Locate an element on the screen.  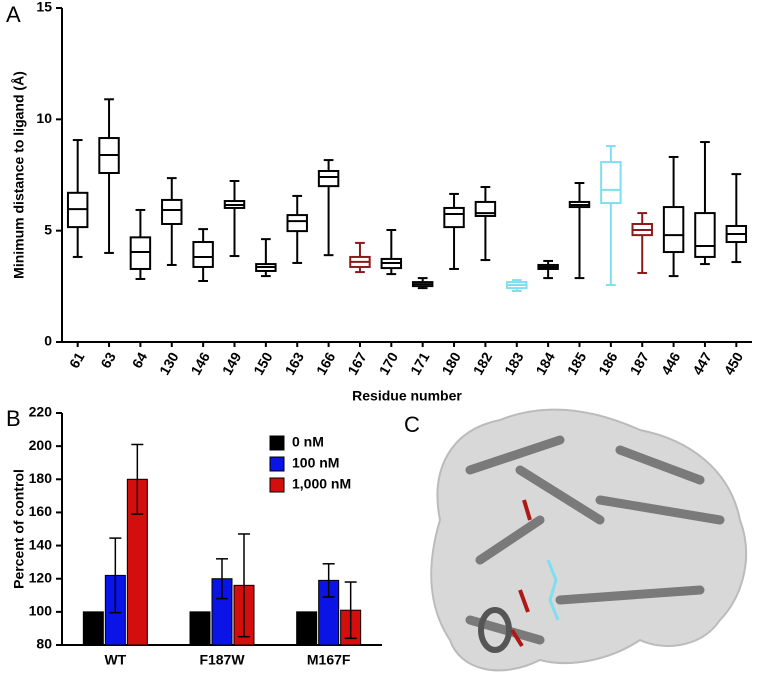
y-tick-label: 100 is located at coordinates (41, 611).